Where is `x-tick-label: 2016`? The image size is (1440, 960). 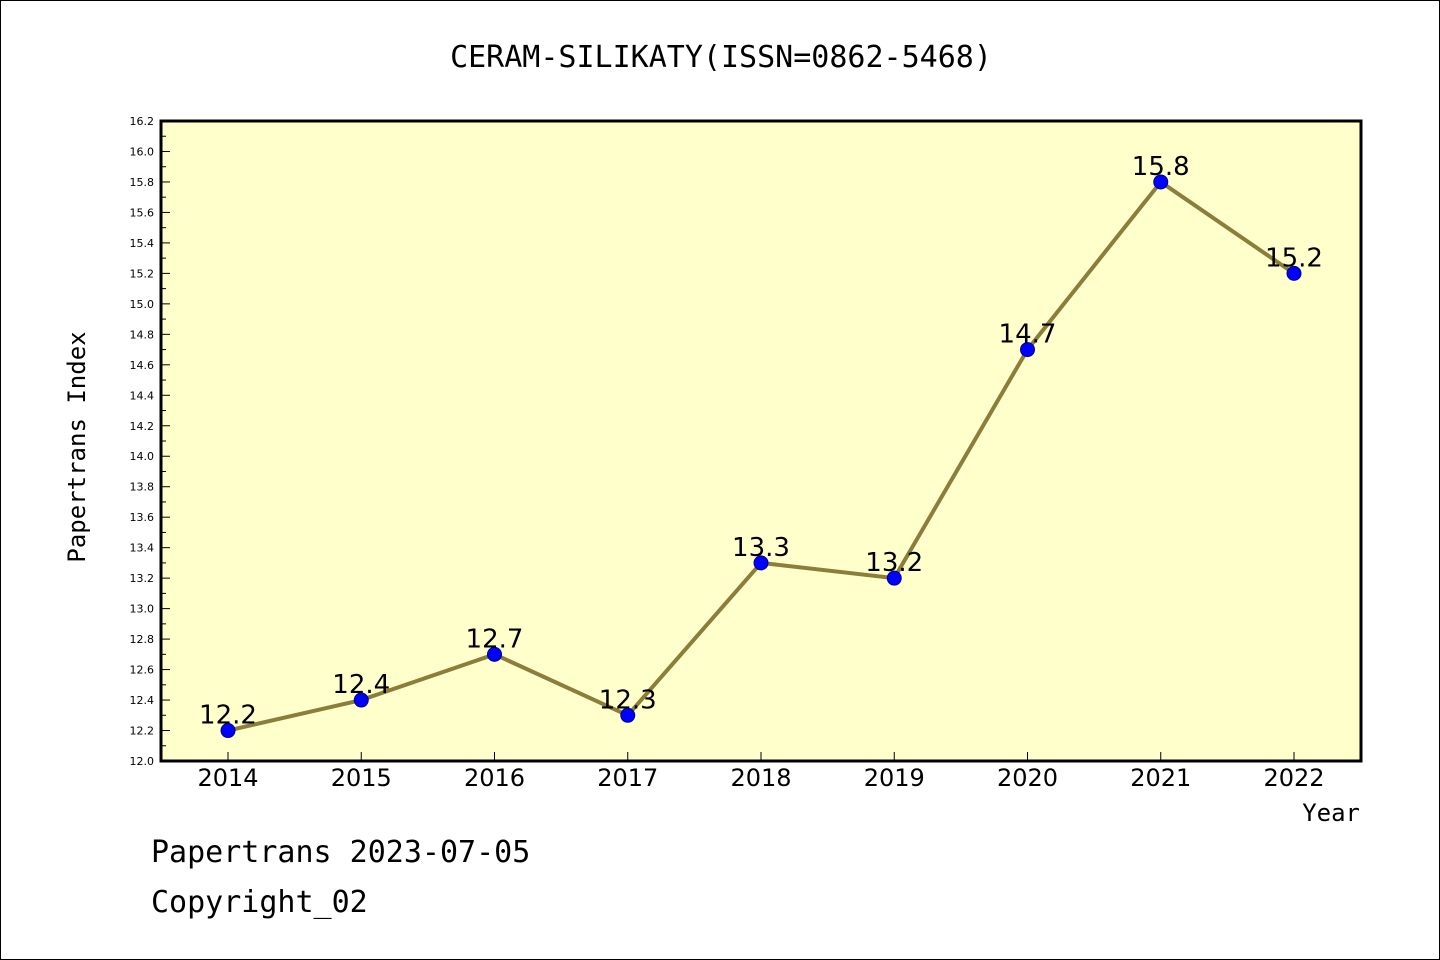
x-tick-label: 2016 is located at coordinates (494, 778).